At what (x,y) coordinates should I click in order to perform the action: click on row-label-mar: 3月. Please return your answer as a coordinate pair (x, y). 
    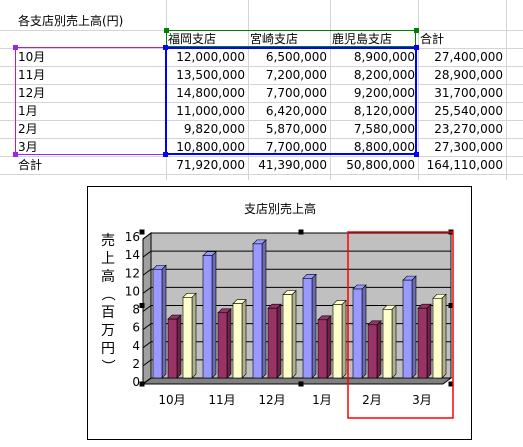
    Looking at the image, I should click on (28, 147).